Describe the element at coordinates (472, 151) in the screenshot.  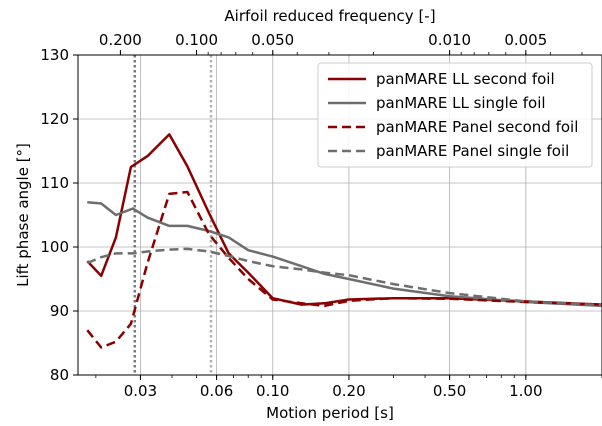
I see `legend-label: panMARE Panel single foil` at that location.